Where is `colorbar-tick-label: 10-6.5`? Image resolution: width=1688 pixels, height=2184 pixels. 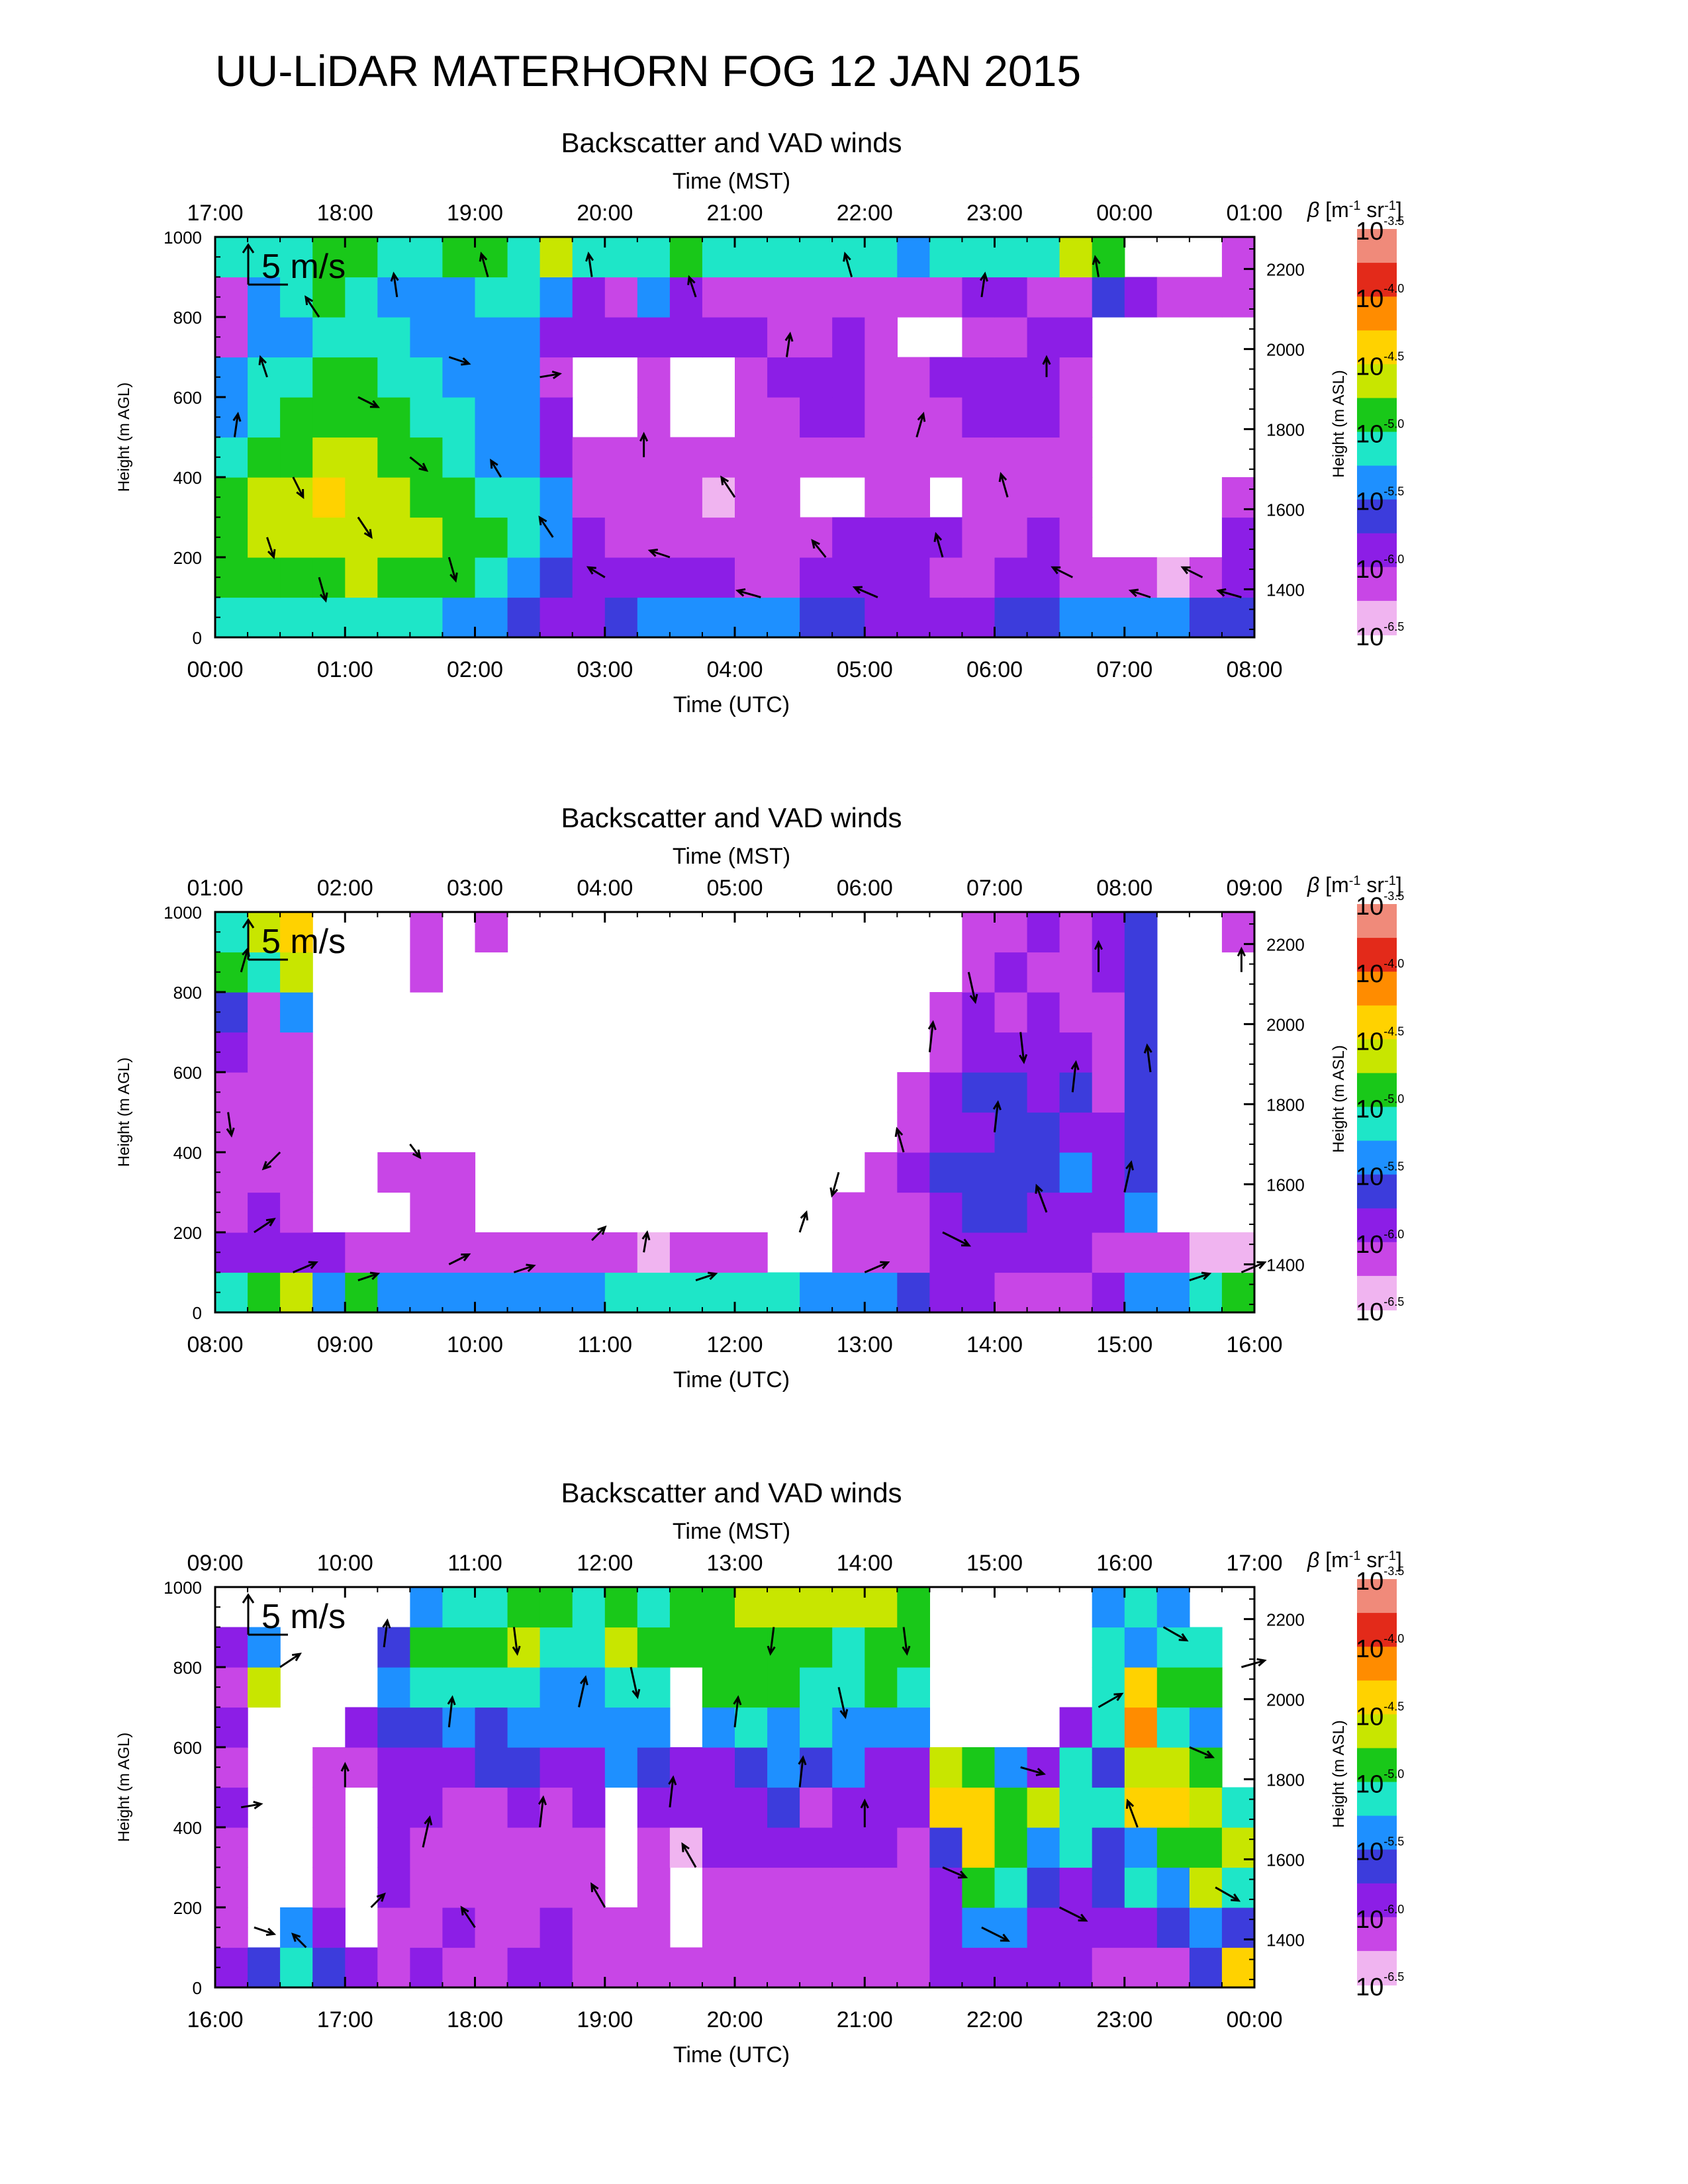 colorbar-tick-label: 10-6.5 is located at coordinates (1380, 635).